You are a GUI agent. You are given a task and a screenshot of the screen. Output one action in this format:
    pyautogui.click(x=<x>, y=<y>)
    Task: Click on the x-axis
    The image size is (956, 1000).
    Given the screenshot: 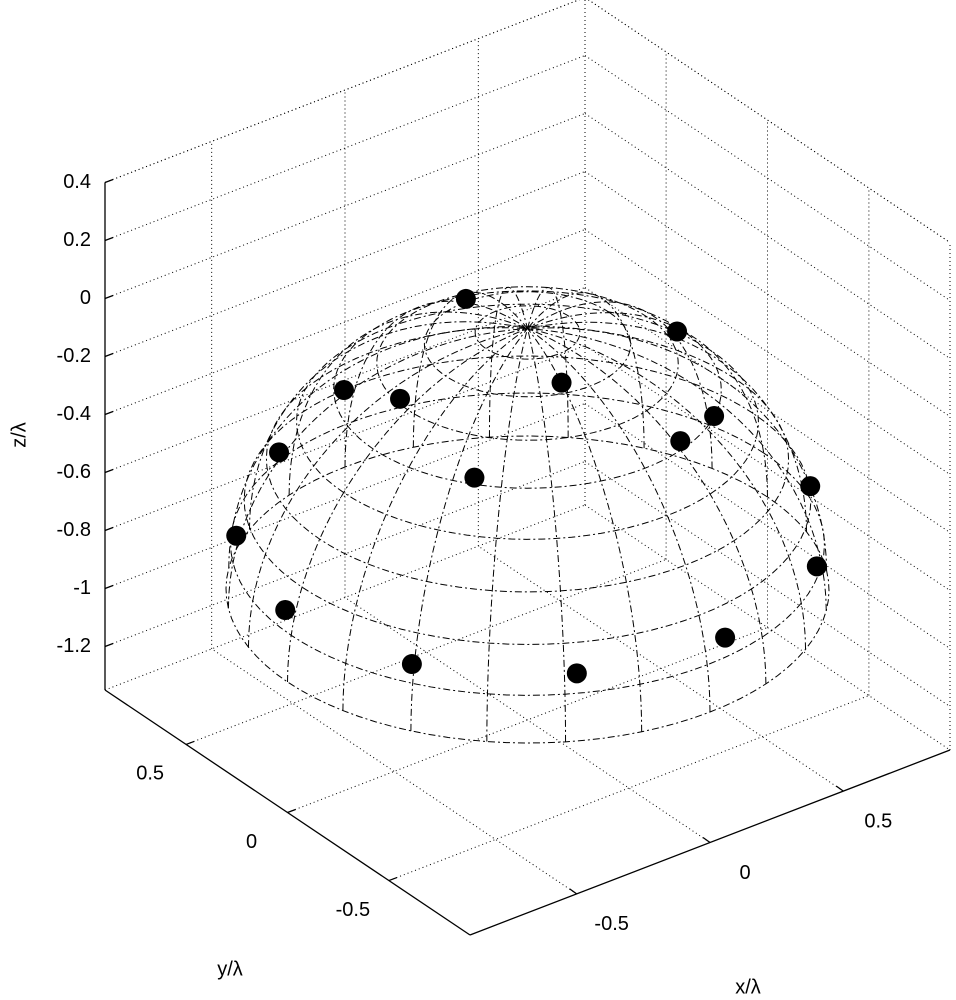 What is the action you would take?
    pyautogui.click(x=710, y=842)
    